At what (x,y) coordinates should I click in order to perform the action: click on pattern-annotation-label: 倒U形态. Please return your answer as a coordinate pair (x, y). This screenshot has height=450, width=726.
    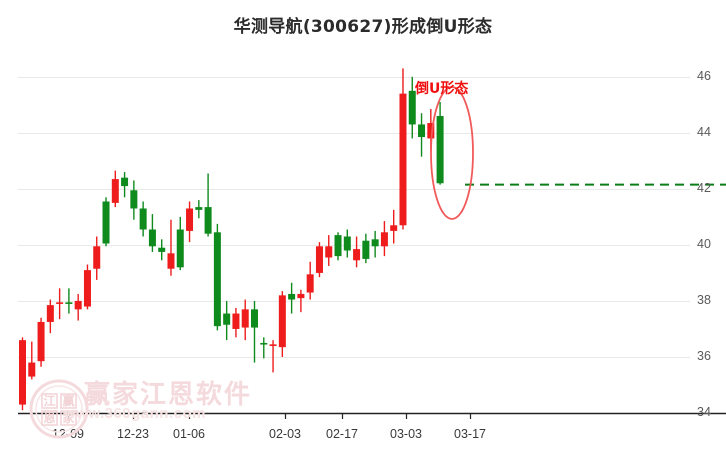
    Looking at the image, I should click on (442, 89).